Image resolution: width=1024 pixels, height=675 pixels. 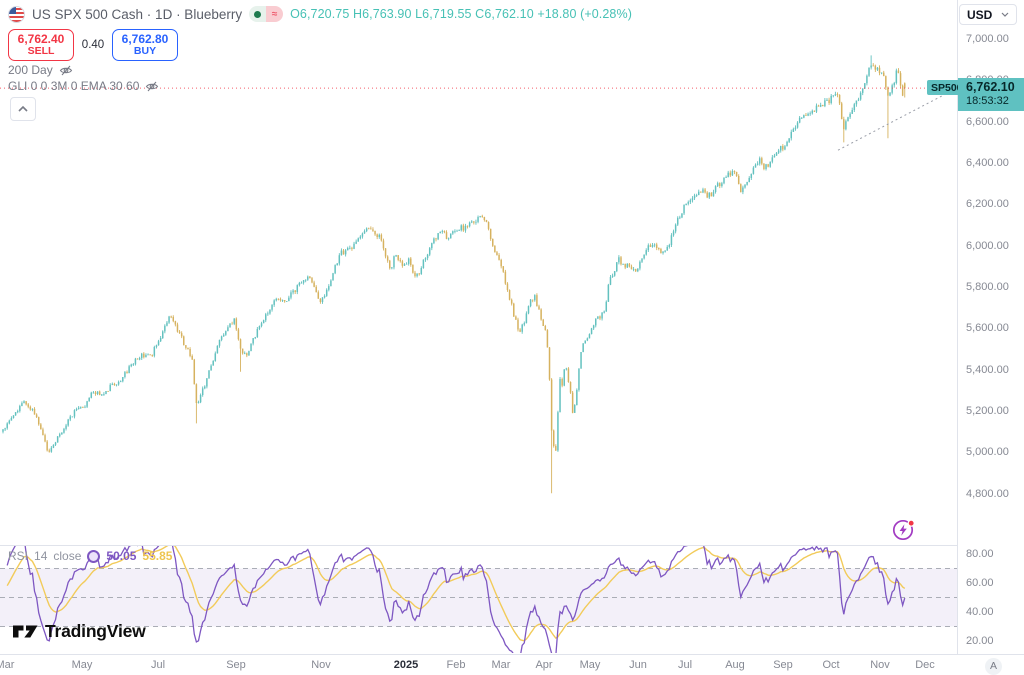 What do you see at coordinates (638, 665) in the screenshot?
I see `time-tick-label: Jun` at bounding box center [638, 665].